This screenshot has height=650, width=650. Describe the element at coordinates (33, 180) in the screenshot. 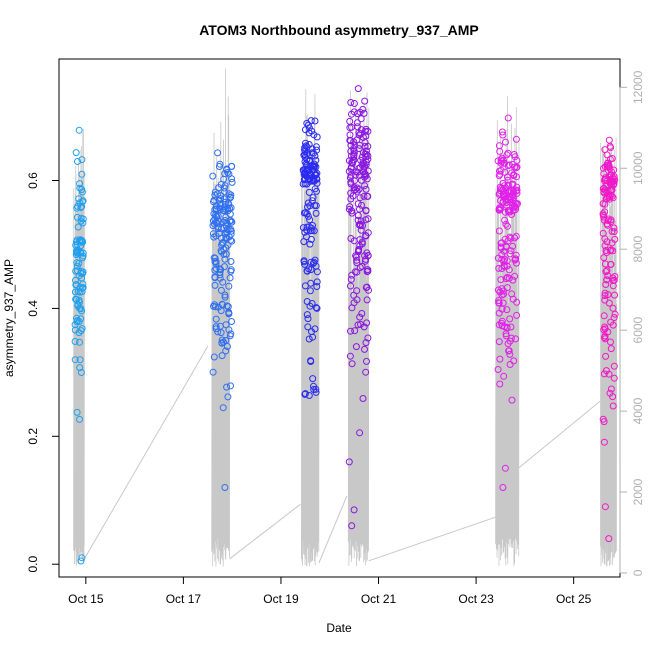

I see `y-tick-label: 0.6` at that location.